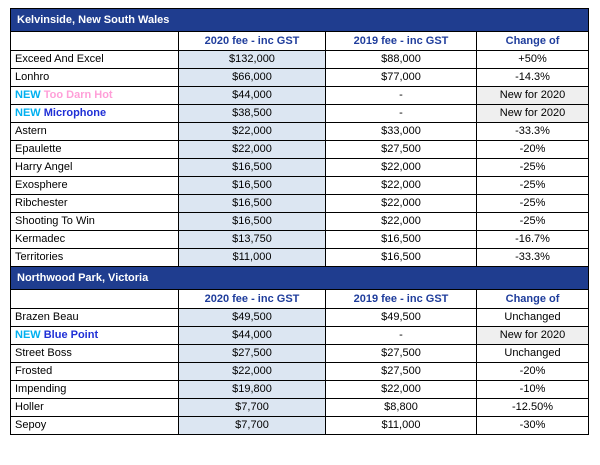 Image resolution: width=600 pixels, height=465 pixels. What do you see at coordinates (300, 131) in the screenshot?
I see `data-row: Astern $22,000 $33,000 -33.3%` at bounding box center [300, 131].